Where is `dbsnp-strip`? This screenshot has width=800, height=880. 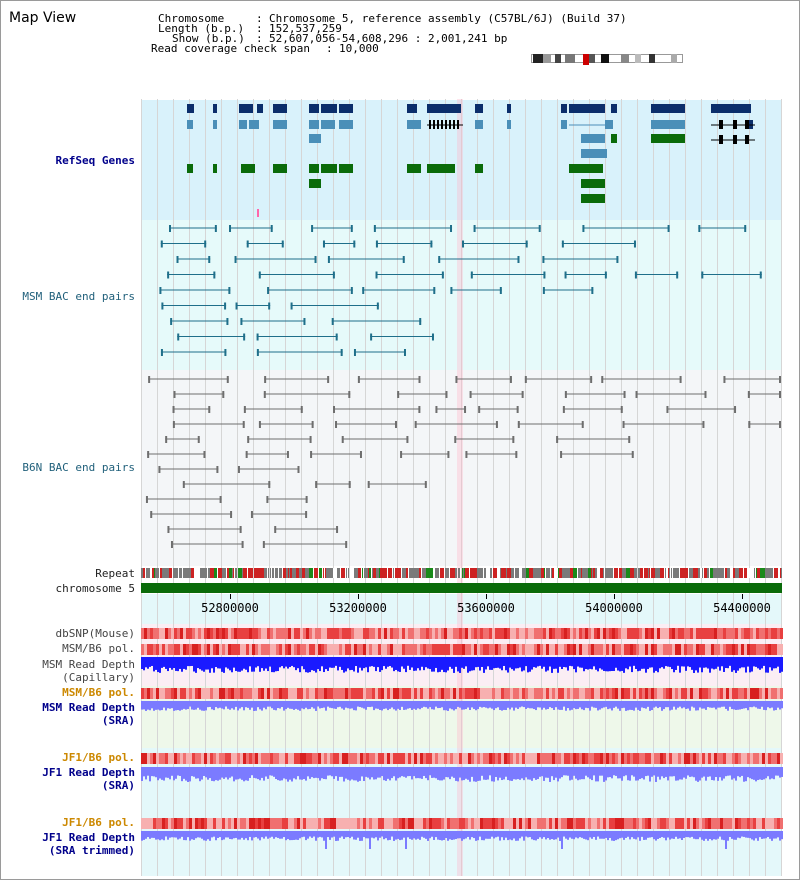
dbsnp-strip is located at coordinates (462, 633).